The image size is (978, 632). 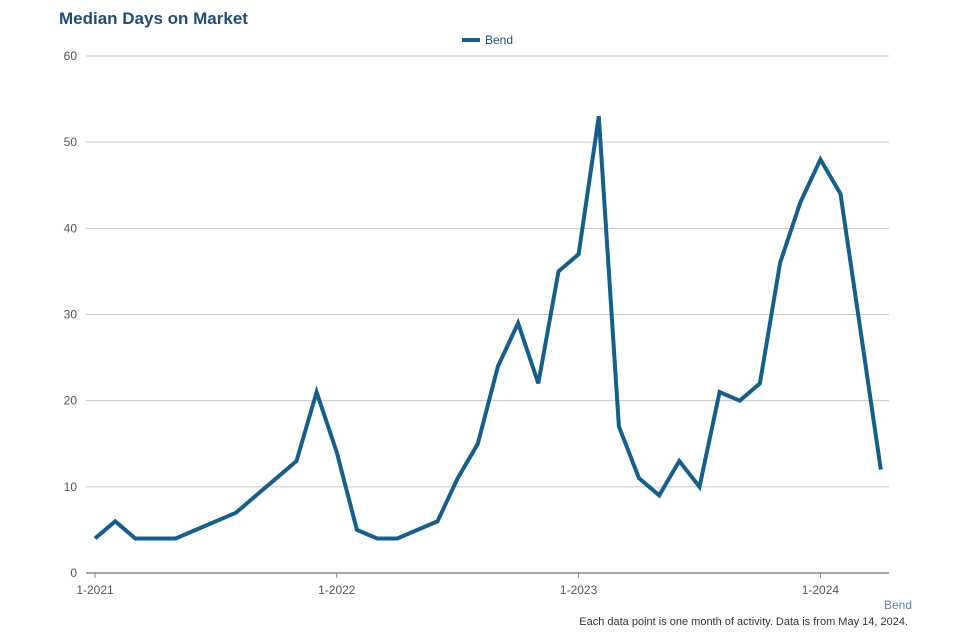 I want to click on chart-legend: Bend, so click(x=487, y=40).